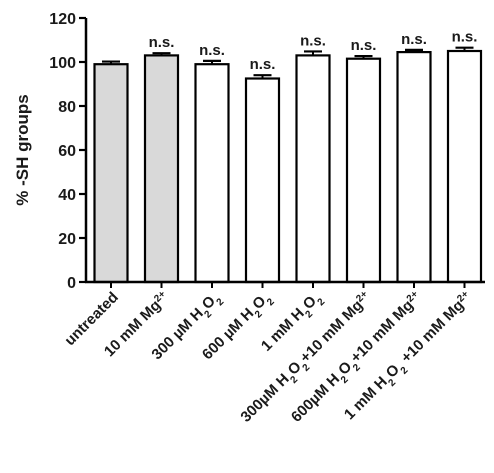 This screenshot has height=473, width=494. What do you see at coordinates (62, 63) in the screenshot?
I see `y-tick-label: 100` at bounding box center [62, 63].